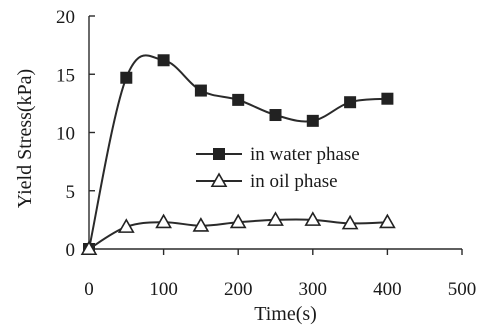 Image resolution: width=481 pixels, height=326 pixels. What do you see at coordinates (278, 168) in the screenshot?
I see `legend: in water phase in oil phase` at bounding box center [278, 168].